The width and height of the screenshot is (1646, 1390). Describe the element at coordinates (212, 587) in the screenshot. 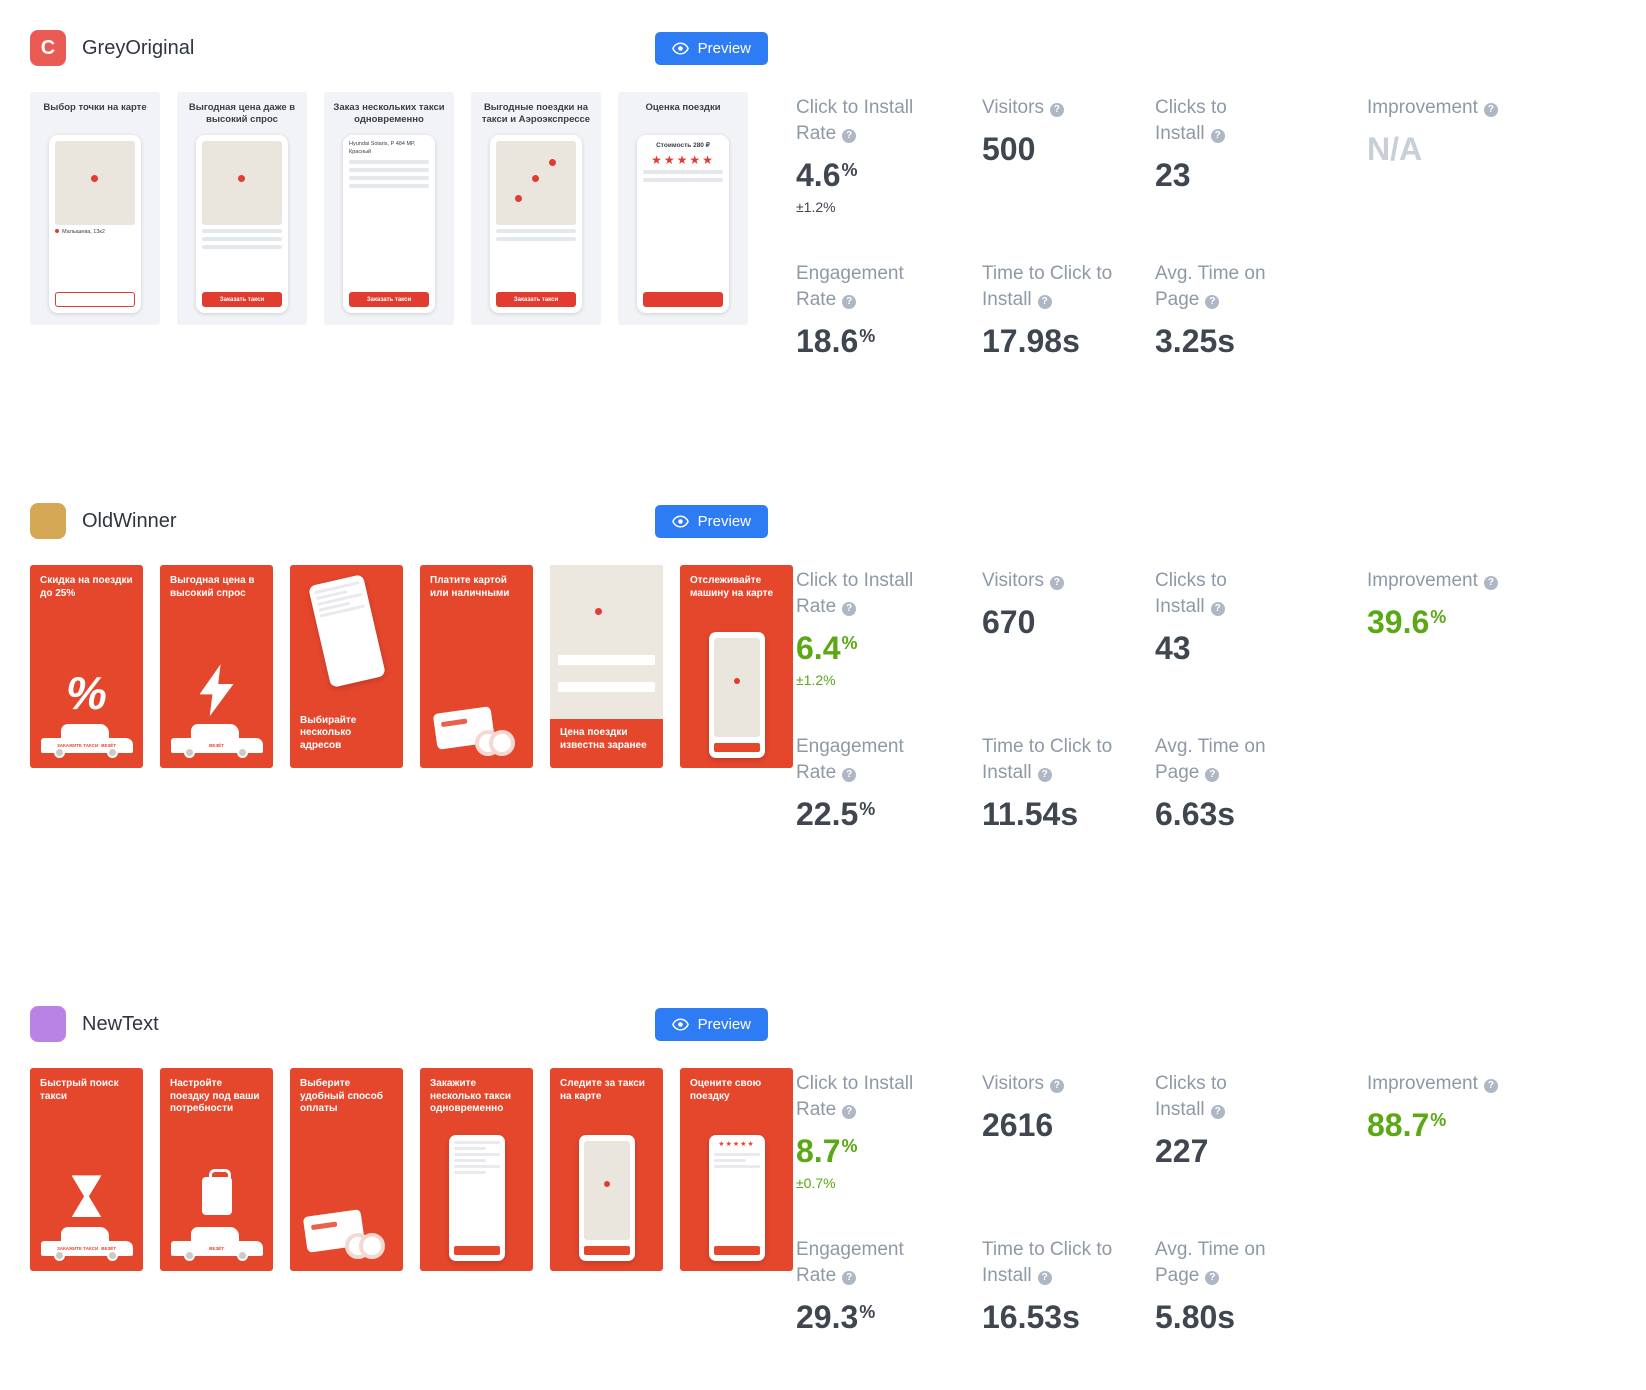

I see `screenshot-title: Выгодная цена в высокий спрос` at that location.